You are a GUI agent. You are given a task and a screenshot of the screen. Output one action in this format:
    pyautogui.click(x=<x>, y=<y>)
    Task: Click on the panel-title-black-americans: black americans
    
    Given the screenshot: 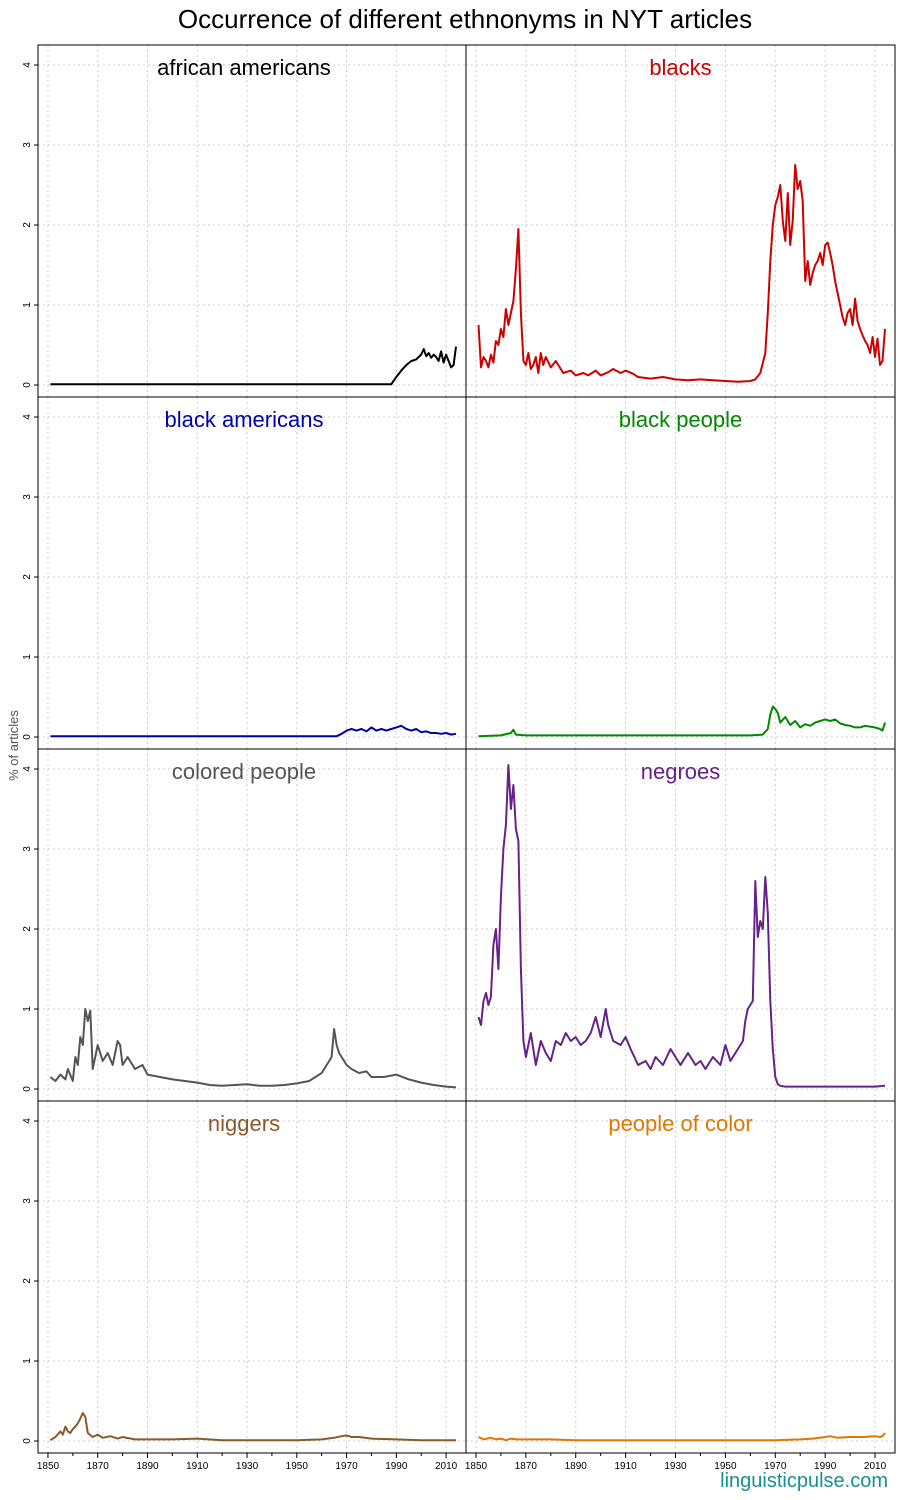 What is the action you would take?
    pyautogui.click(x=244, y=419)
    